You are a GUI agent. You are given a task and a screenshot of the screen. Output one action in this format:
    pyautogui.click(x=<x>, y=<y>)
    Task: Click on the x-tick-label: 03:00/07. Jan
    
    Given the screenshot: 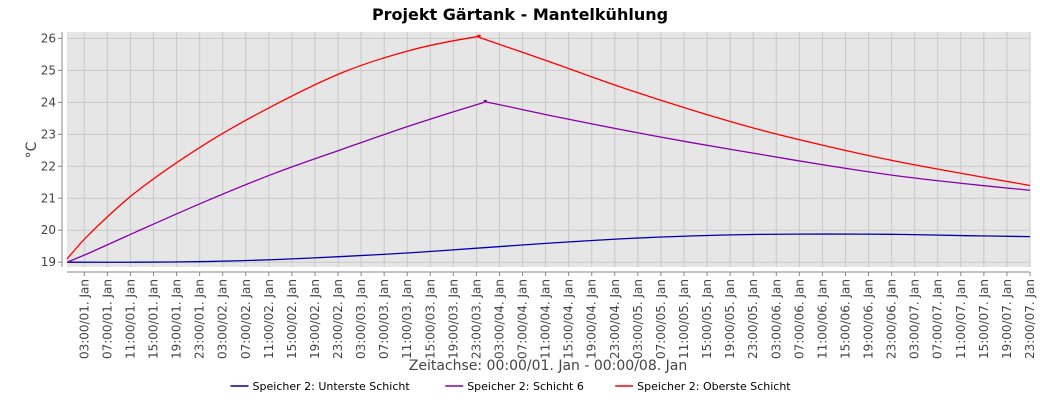 What is the action you would take?
    pyautogui.click(x=915, y=319)
    